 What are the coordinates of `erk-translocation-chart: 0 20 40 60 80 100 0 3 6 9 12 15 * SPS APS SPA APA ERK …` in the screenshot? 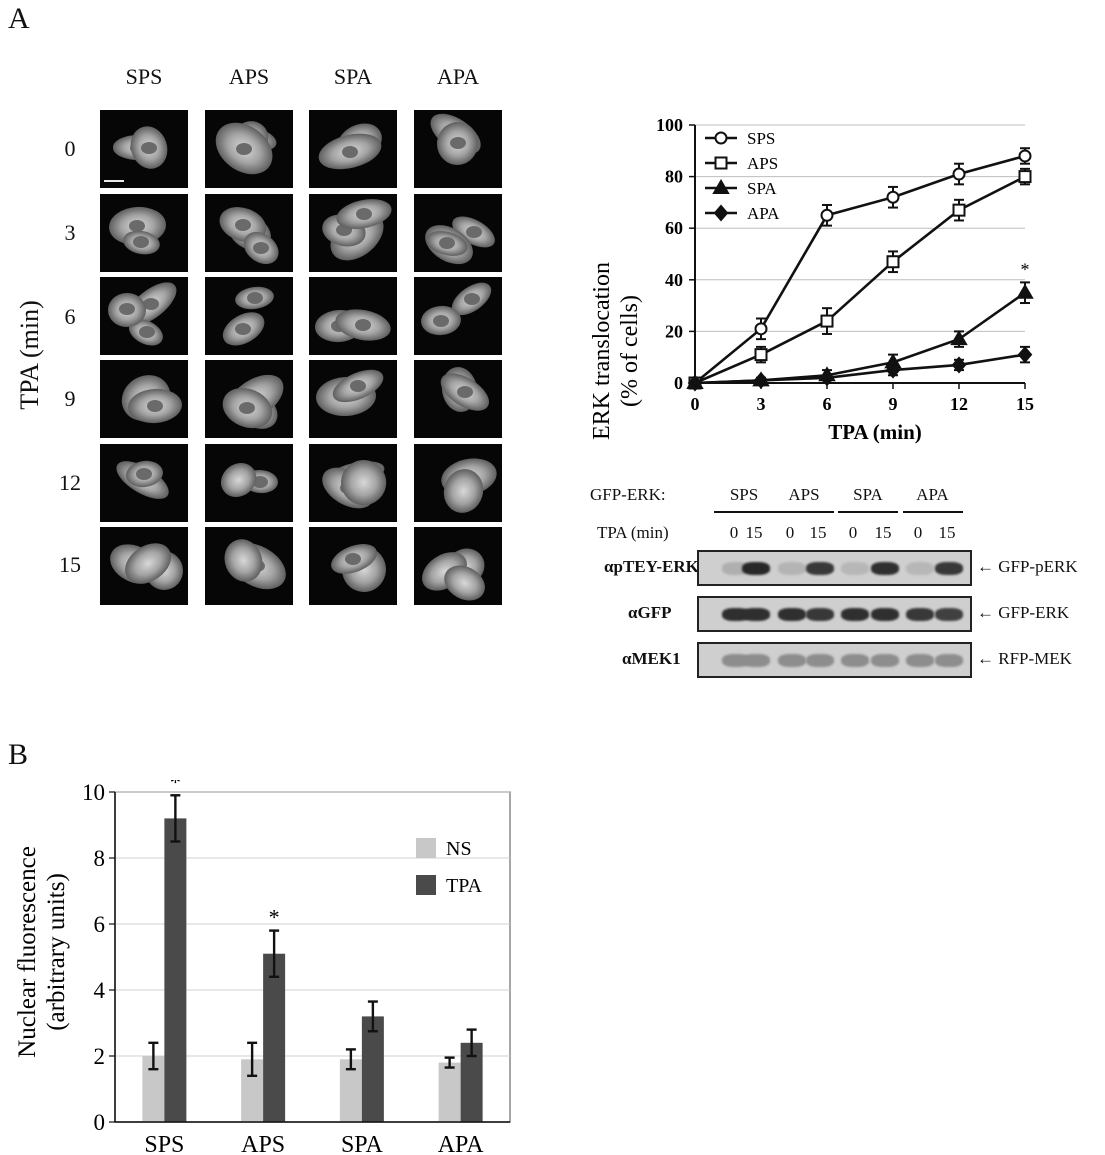 It's located at (811, 279).